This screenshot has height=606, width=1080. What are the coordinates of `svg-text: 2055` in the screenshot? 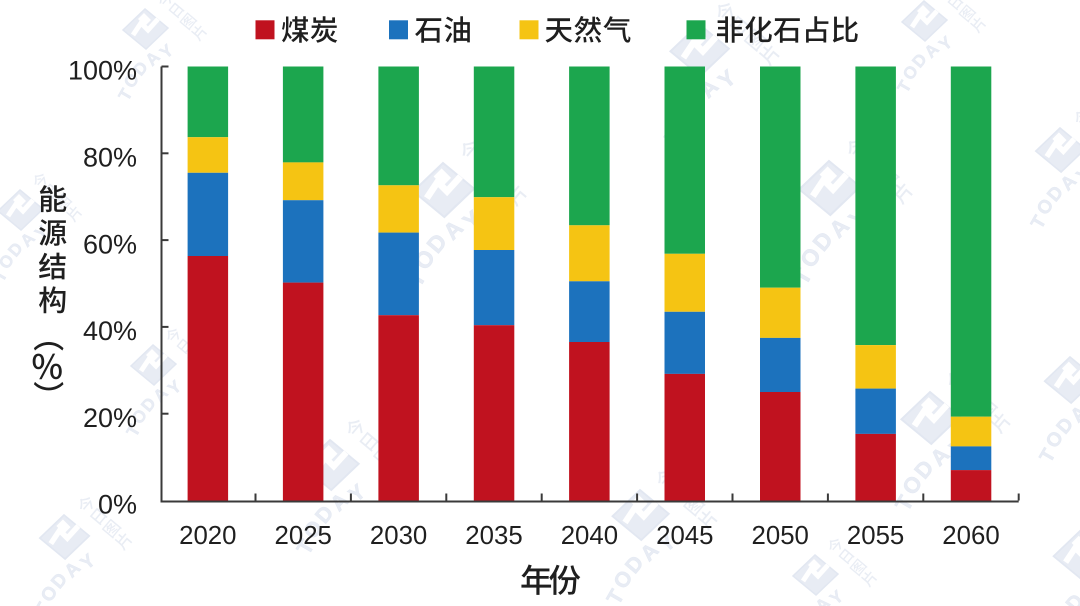 It's located at (875, 536).